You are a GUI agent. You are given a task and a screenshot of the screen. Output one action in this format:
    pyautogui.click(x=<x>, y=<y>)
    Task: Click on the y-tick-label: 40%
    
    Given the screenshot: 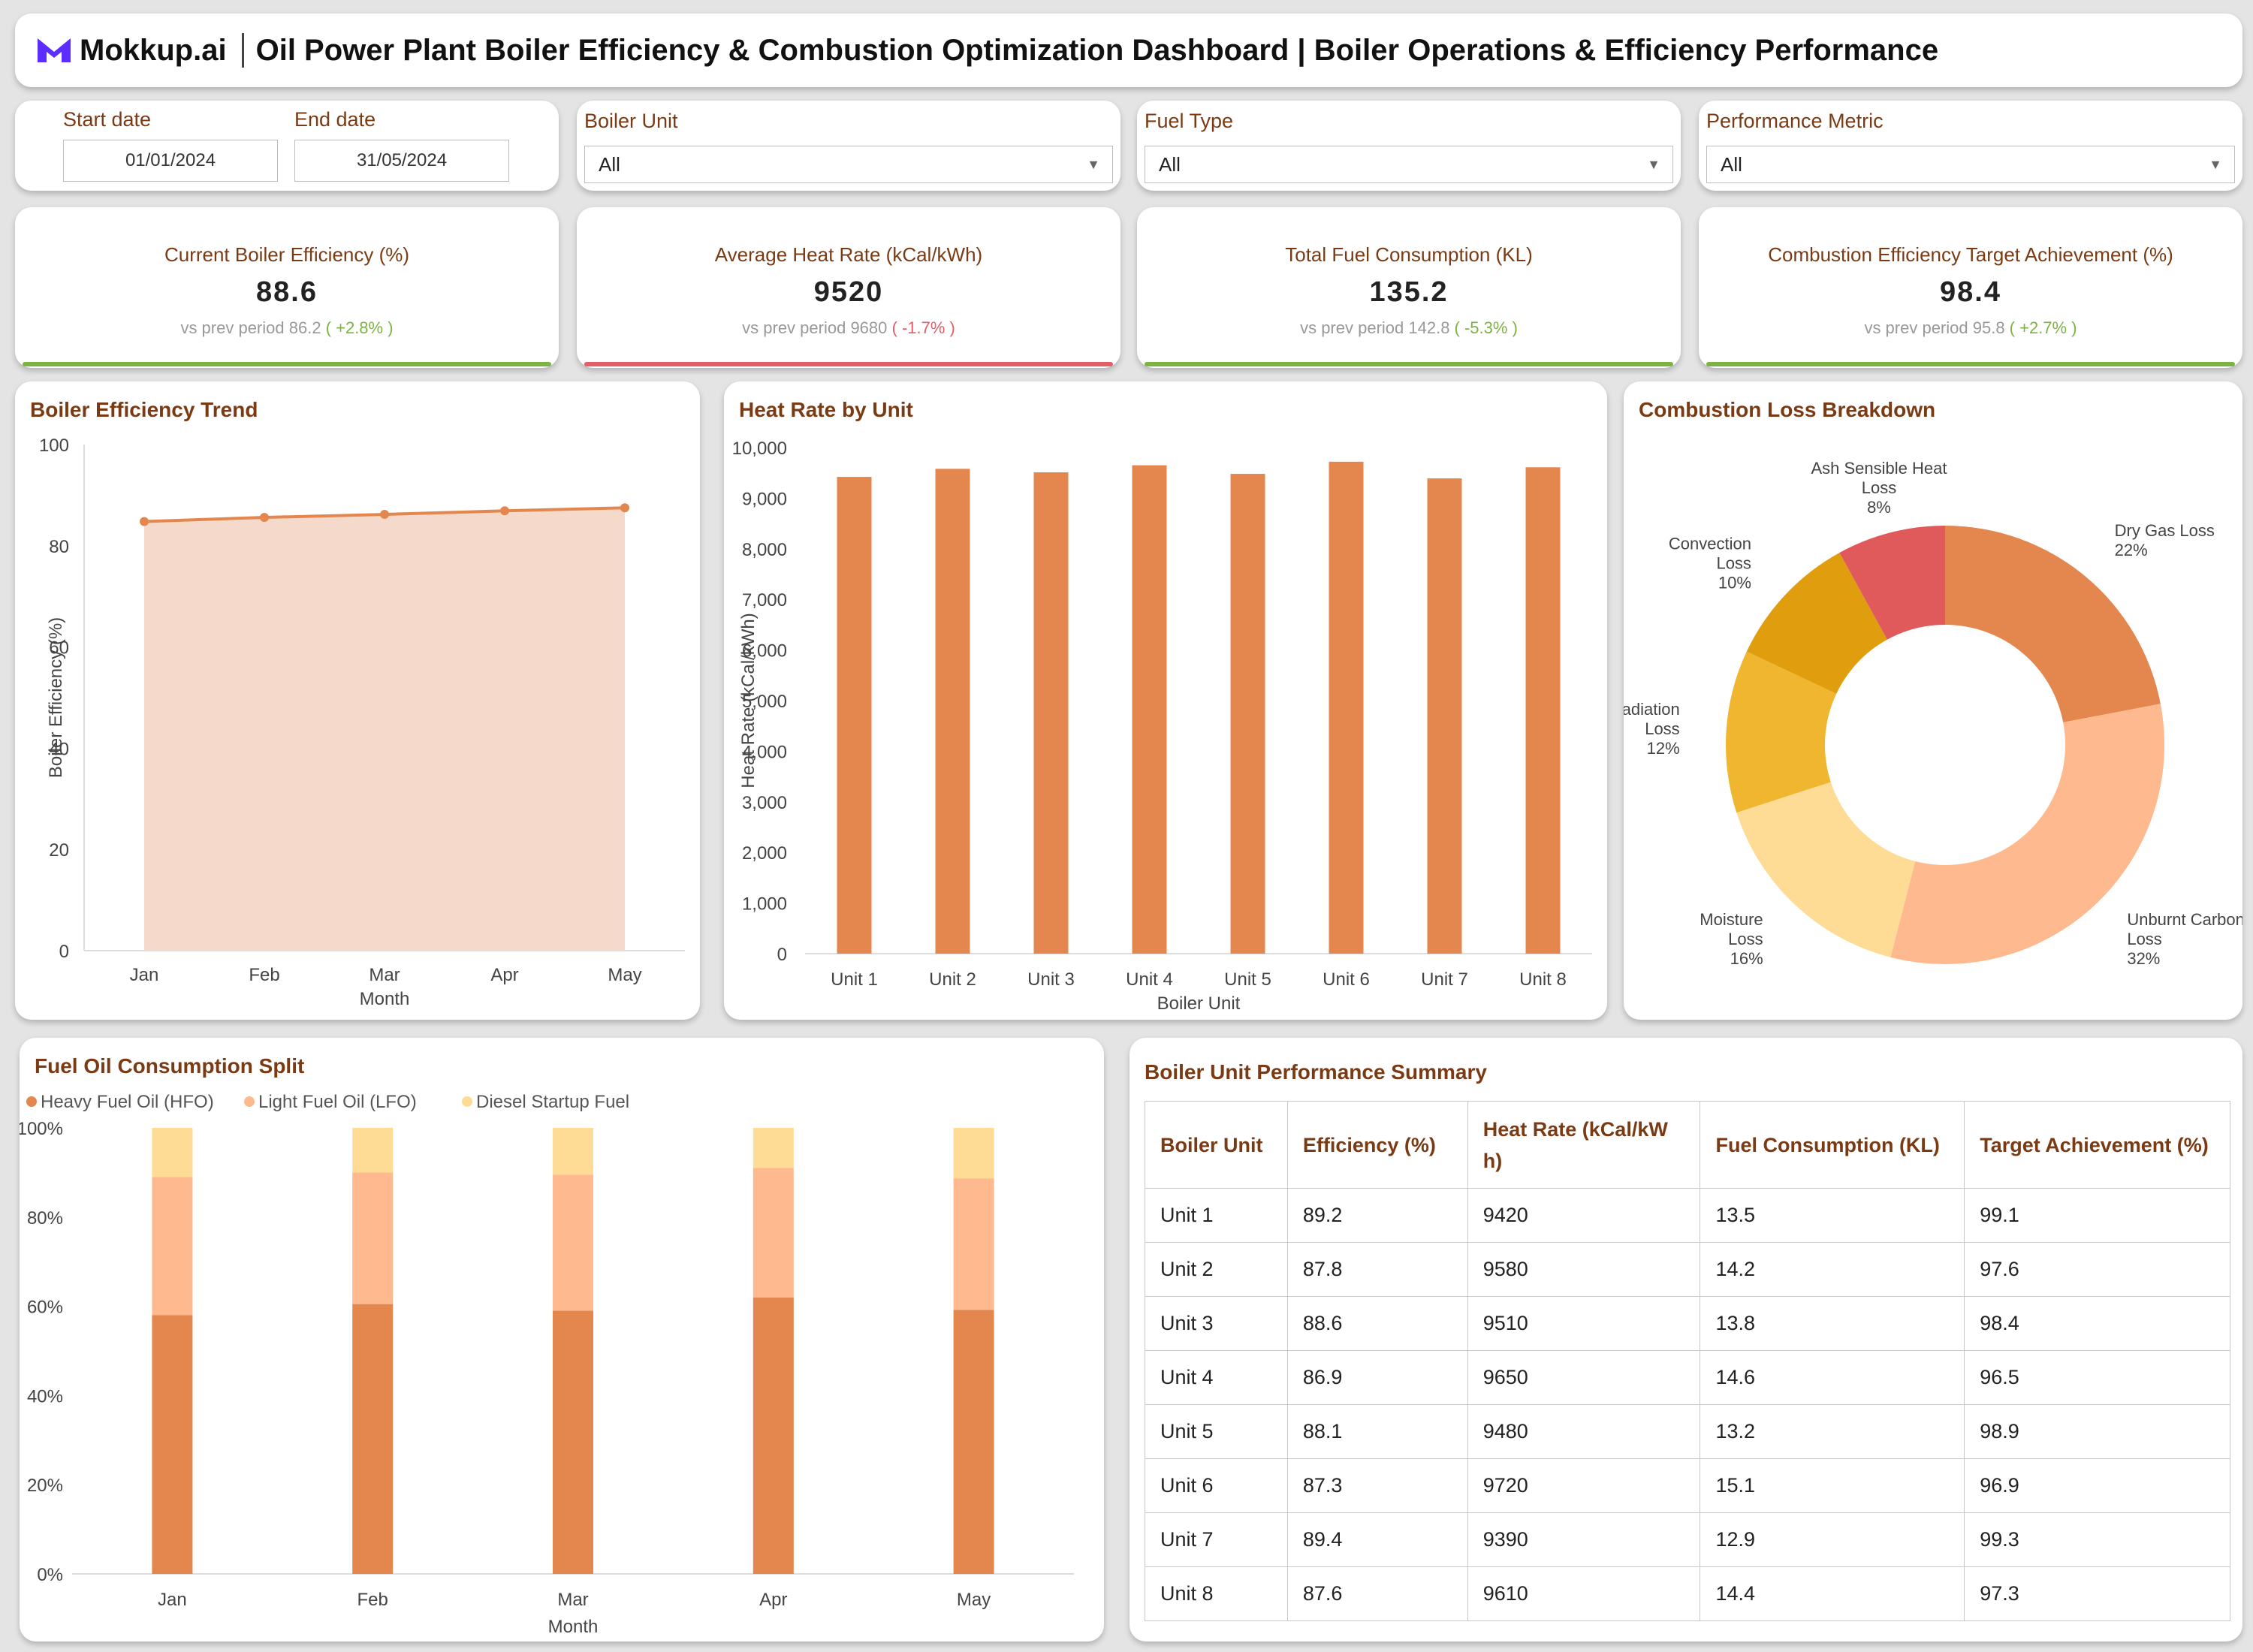 What is the action you would take?
    pyautogui.click(x=45, y=1396)
    